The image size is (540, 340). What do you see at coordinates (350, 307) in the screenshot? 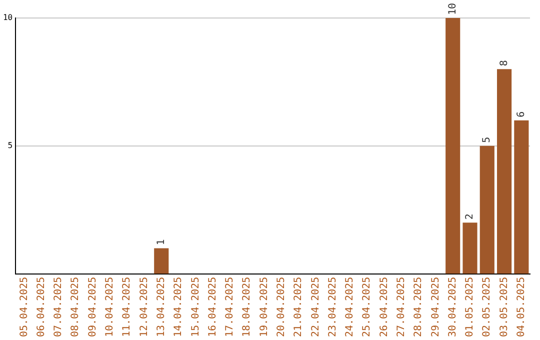
I see `x-tick-label: 24.04.2025` at bounding box center [350, 307].